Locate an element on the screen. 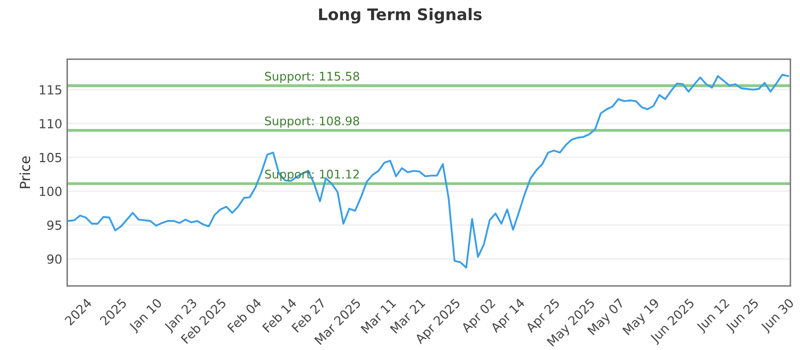 The width and height of the screenshot is (800, 350). x-tick-label: Feb 04 is located at coordinates (244, 315).